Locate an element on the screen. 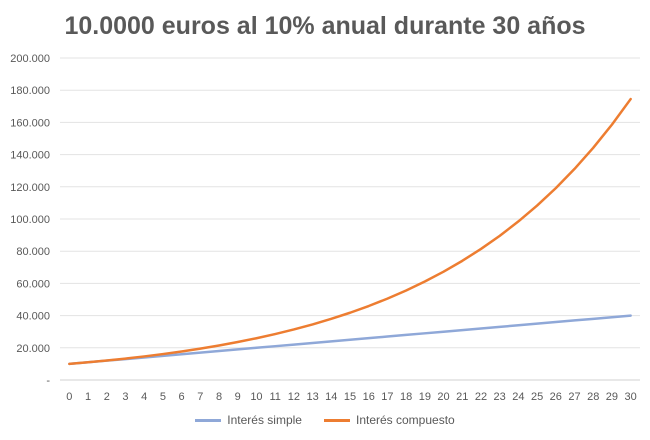  y-tick-label: 100.000 is located at coordinates (30, 220).